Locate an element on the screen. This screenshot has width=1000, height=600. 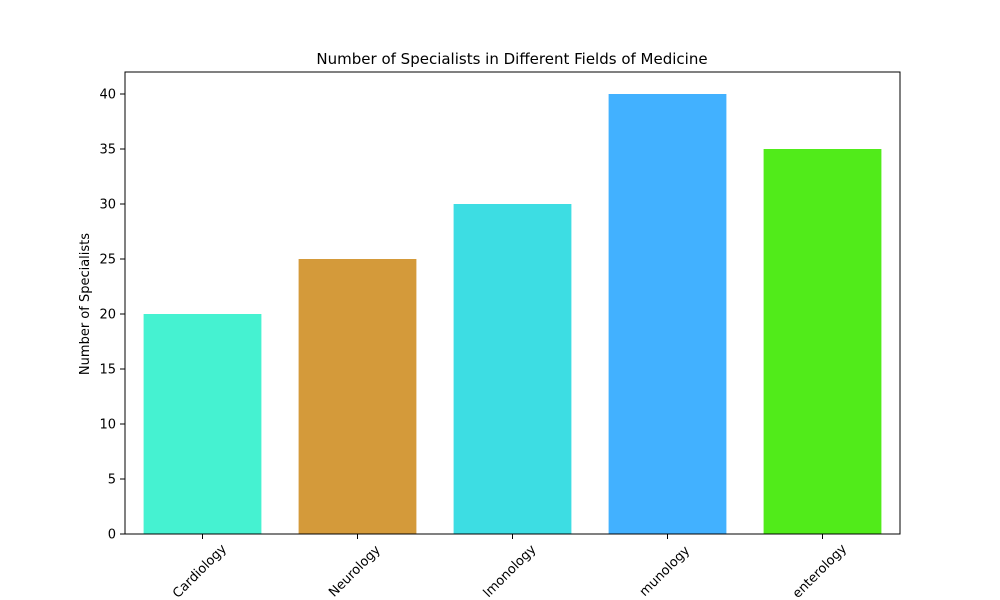
y-axis: 0 5 10 15 20 25 30 35 40 is located at coordinates (112, 315).